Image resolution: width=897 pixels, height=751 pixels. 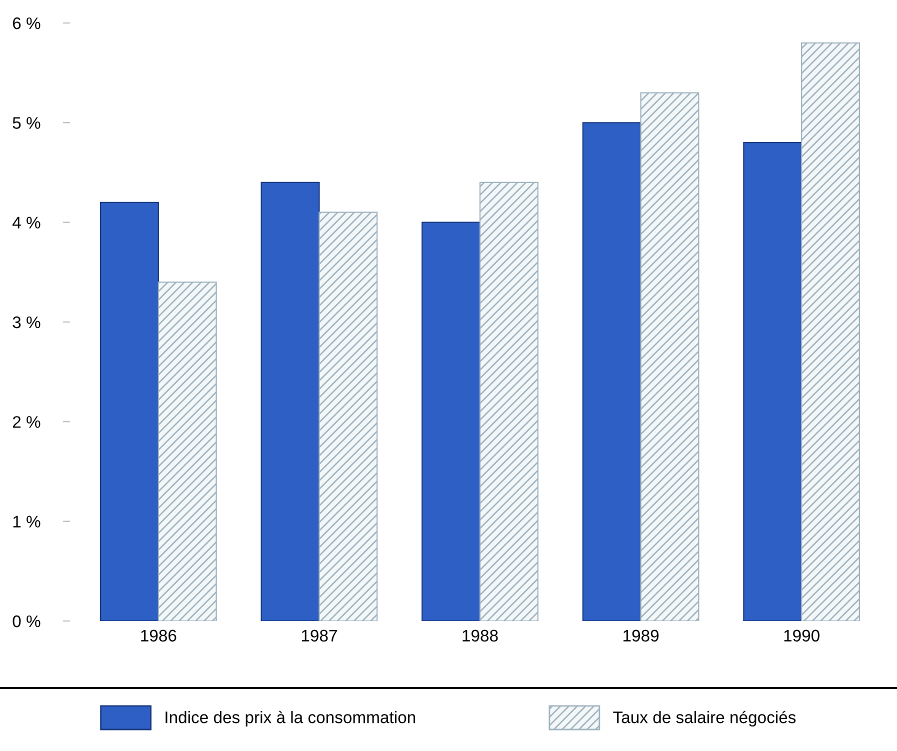 I want to click on y-tick-label: 4 %, so click(x=26, y=222).